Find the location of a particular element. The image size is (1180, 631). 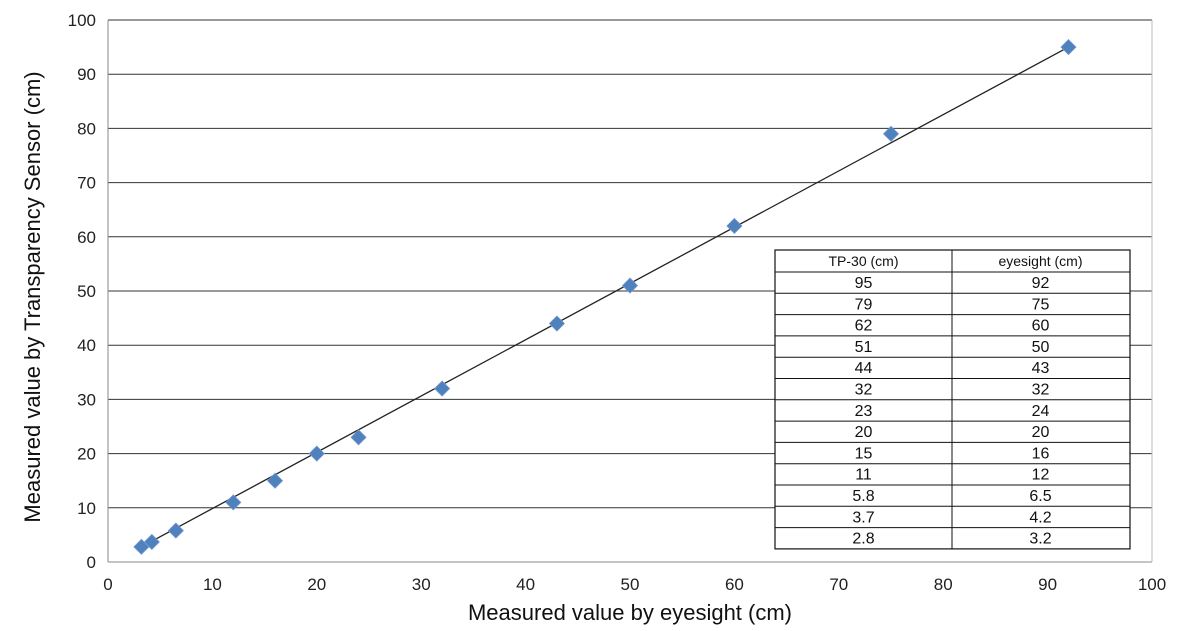

y-tick-label: 10 is located at coordinates (86, 508).